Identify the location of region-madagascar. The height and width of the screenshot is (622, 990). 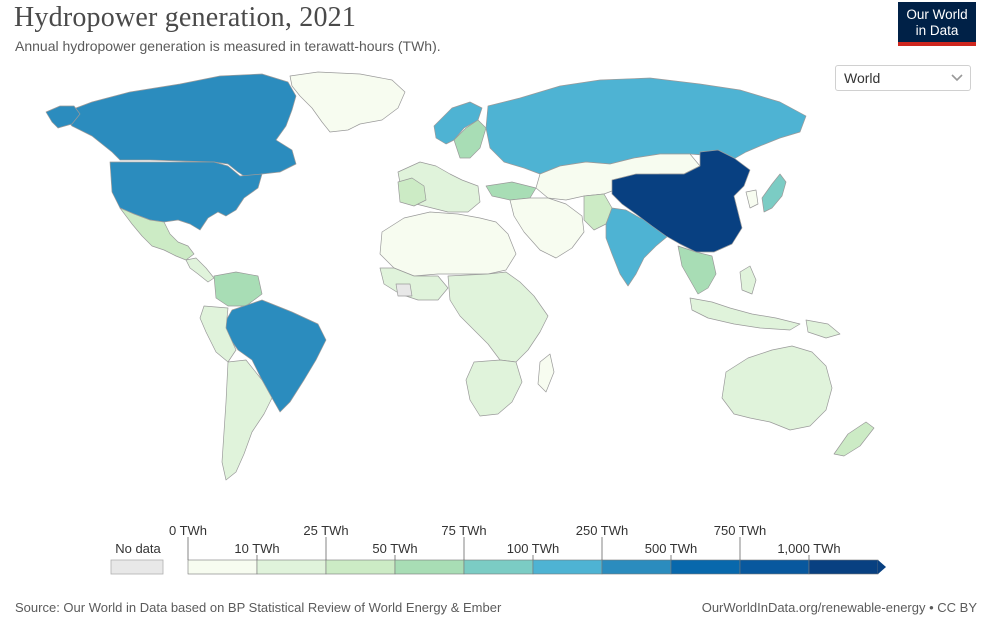
(546, 373).